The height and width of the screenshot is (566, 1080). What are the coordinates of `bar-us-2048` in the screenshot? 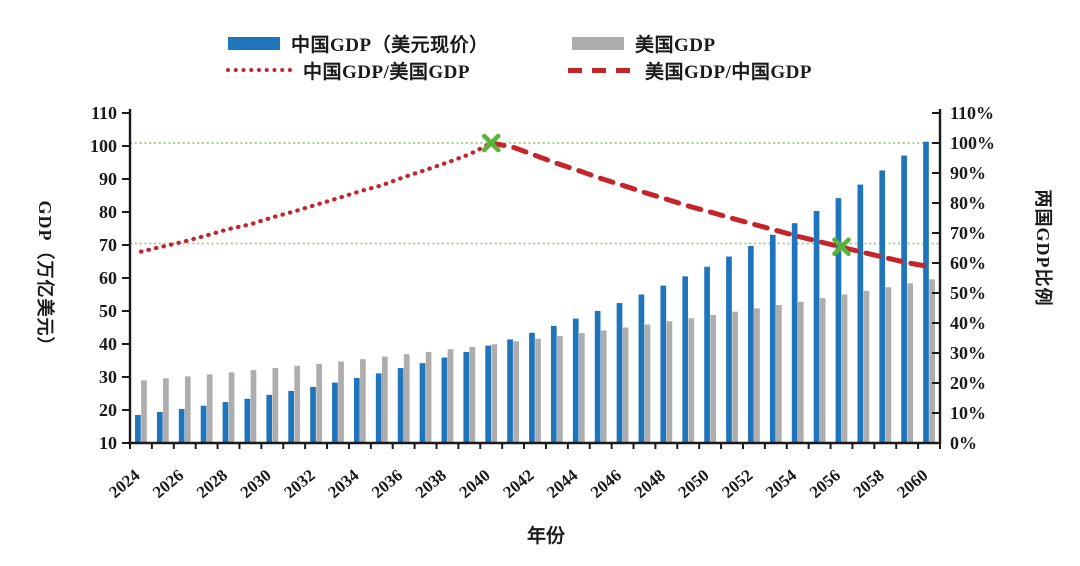 It's located at (669, 382).